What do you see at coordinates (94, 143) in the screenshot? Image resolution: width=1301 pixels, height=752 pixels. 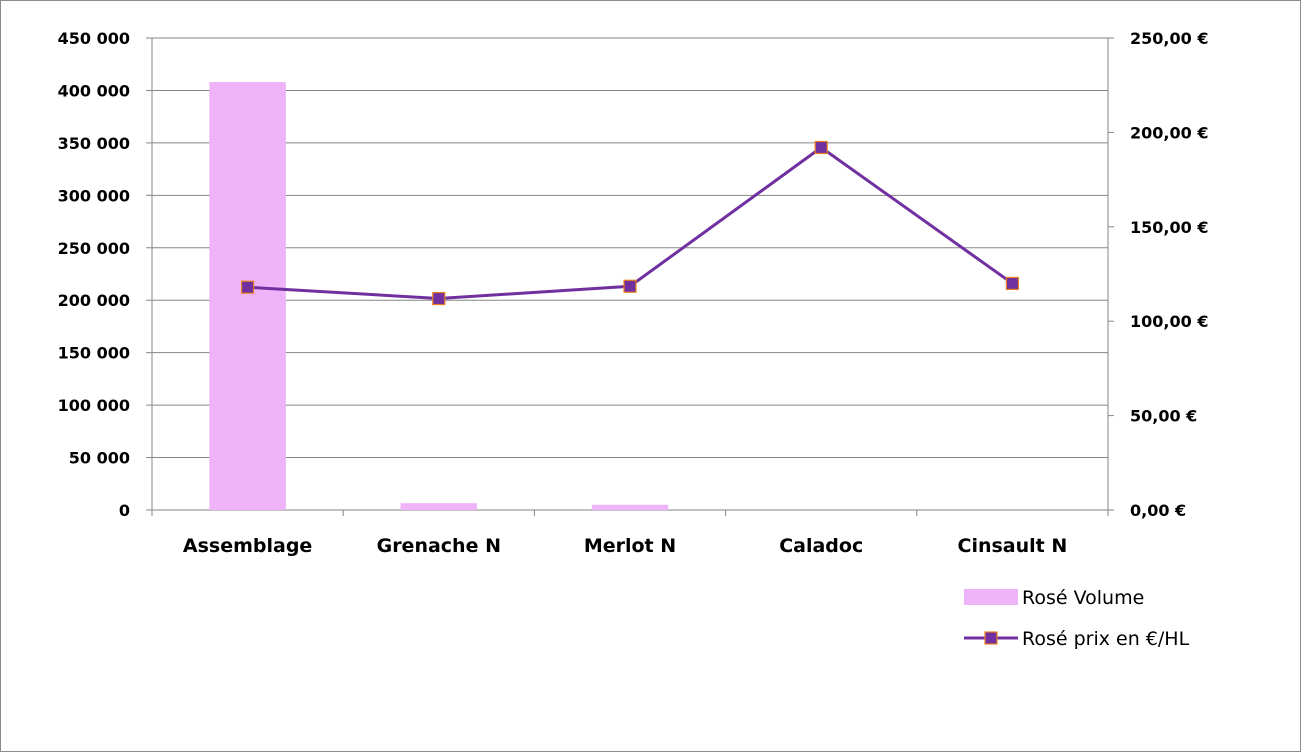 I see `left-tick-label: 350 000` at bounding box center [94, 143].